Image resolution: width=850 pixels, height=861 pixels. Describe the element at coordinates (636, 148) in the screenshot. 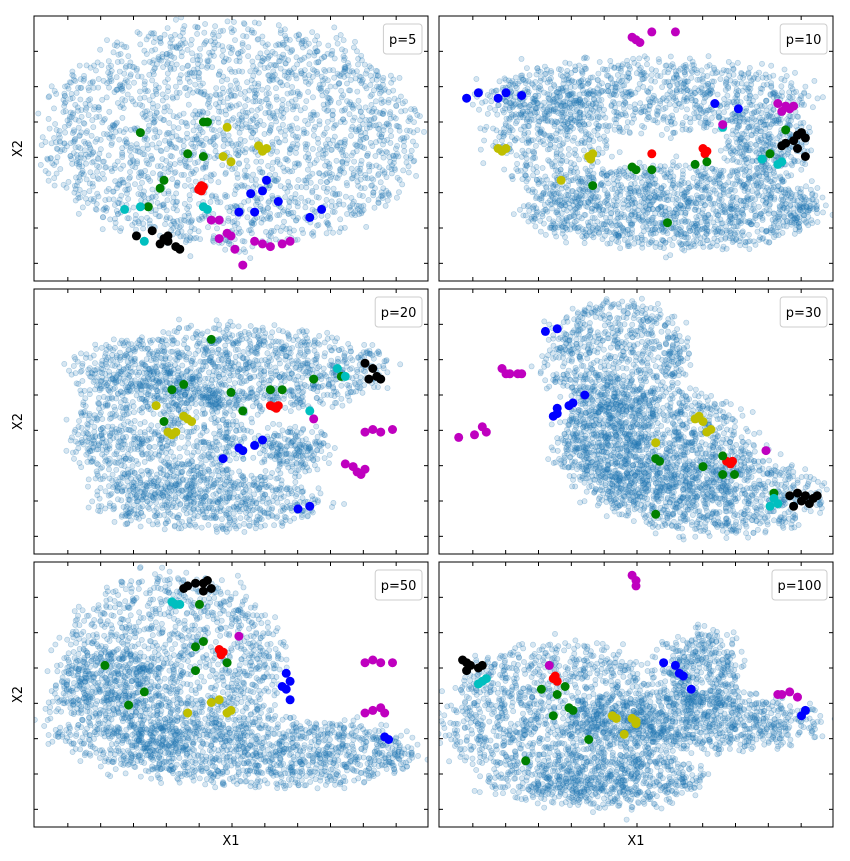

I see `scatter-panel-2: p=10` at that location.